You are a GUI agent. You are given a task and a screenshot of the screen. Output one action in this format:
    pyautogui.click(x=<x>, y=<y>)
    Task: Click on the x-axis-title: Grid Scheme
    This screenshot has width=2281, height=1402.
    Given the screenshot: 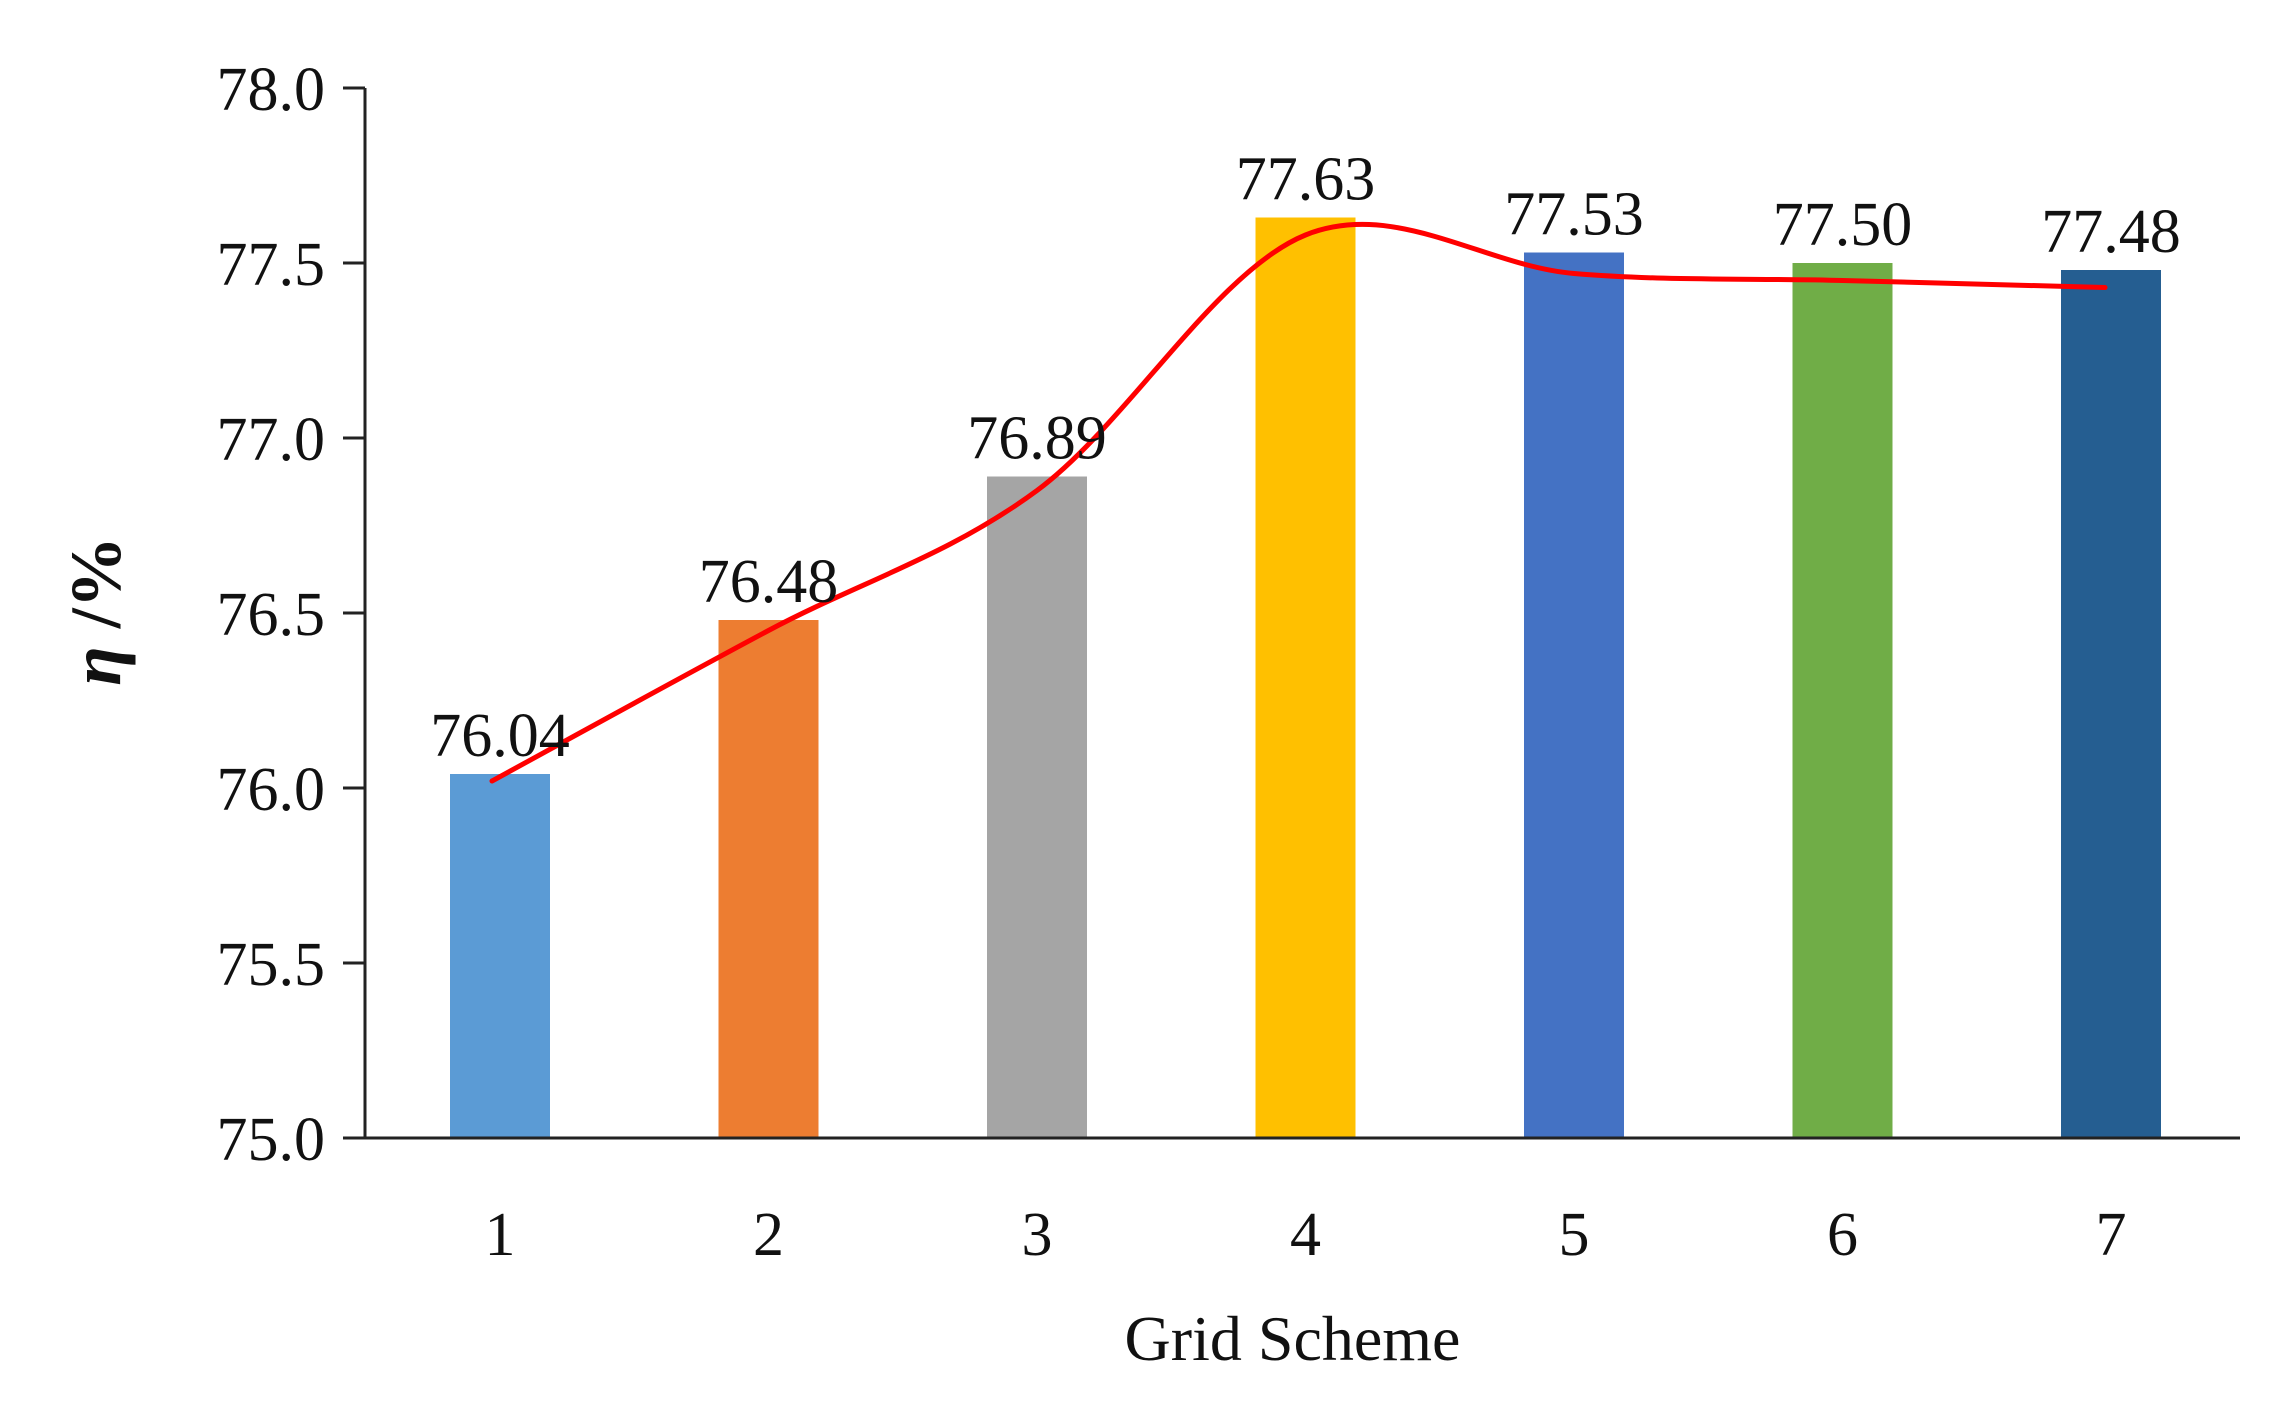 What is the action you would take?
    pyautogui.click(x=1293, y=1338)
    